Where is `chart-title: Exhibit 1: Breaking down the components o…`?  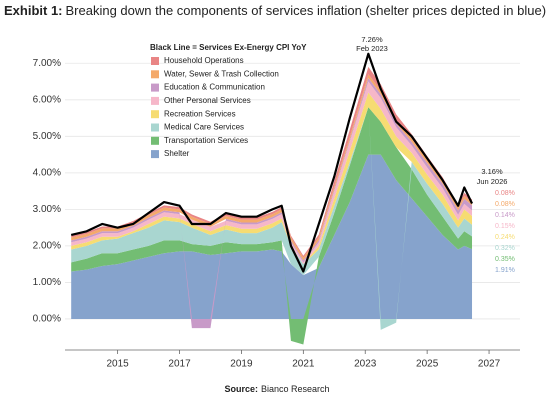
chart-title: Exhibit 1: Breaking down the components o… is located at coordinates (275, 10).